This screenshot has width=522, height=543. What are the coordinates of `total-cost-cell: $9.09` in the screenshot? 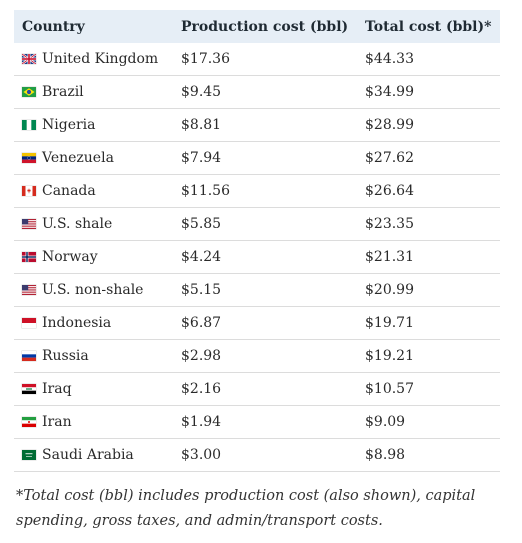 It's located at (428, 422).